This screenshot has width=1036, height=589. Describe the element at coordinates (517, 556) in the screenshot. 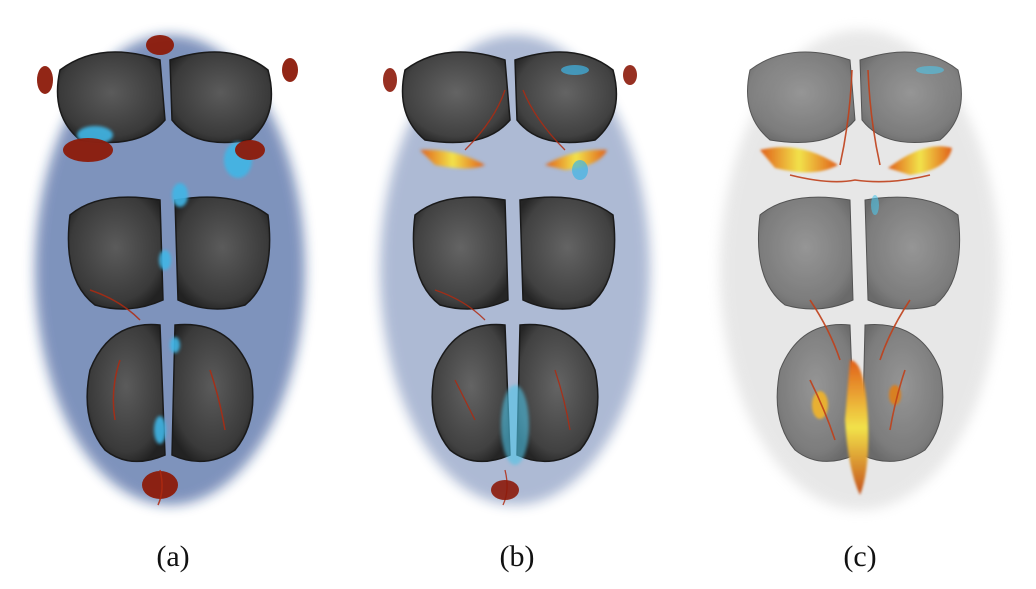

I see `caption-b: (b)` at that location.